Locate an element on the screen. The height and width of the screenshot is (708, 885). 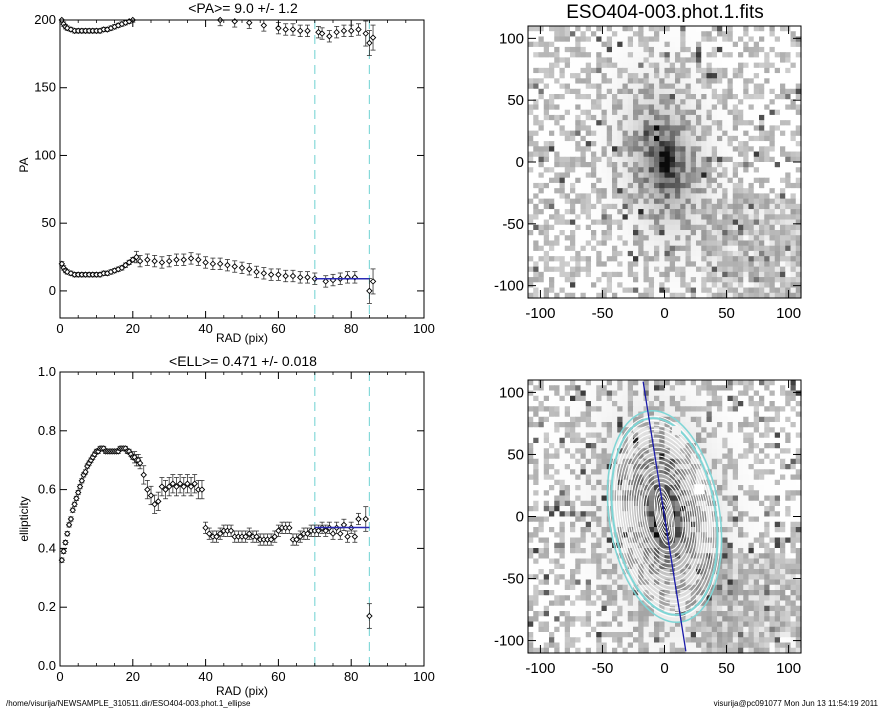
galaxy-image-xtick-label: -50 is located at coordinates (603, 313).